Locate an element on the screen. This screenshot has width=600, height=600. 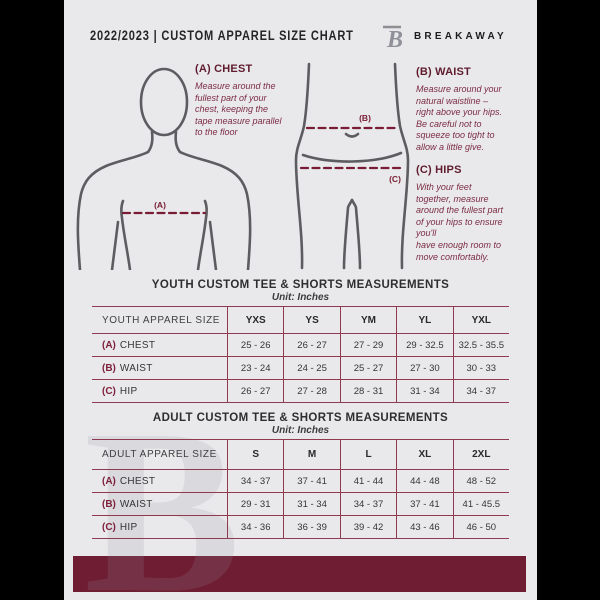
column-header: YOUTH APPAREL SIZE is located at coordinates (161, 320).